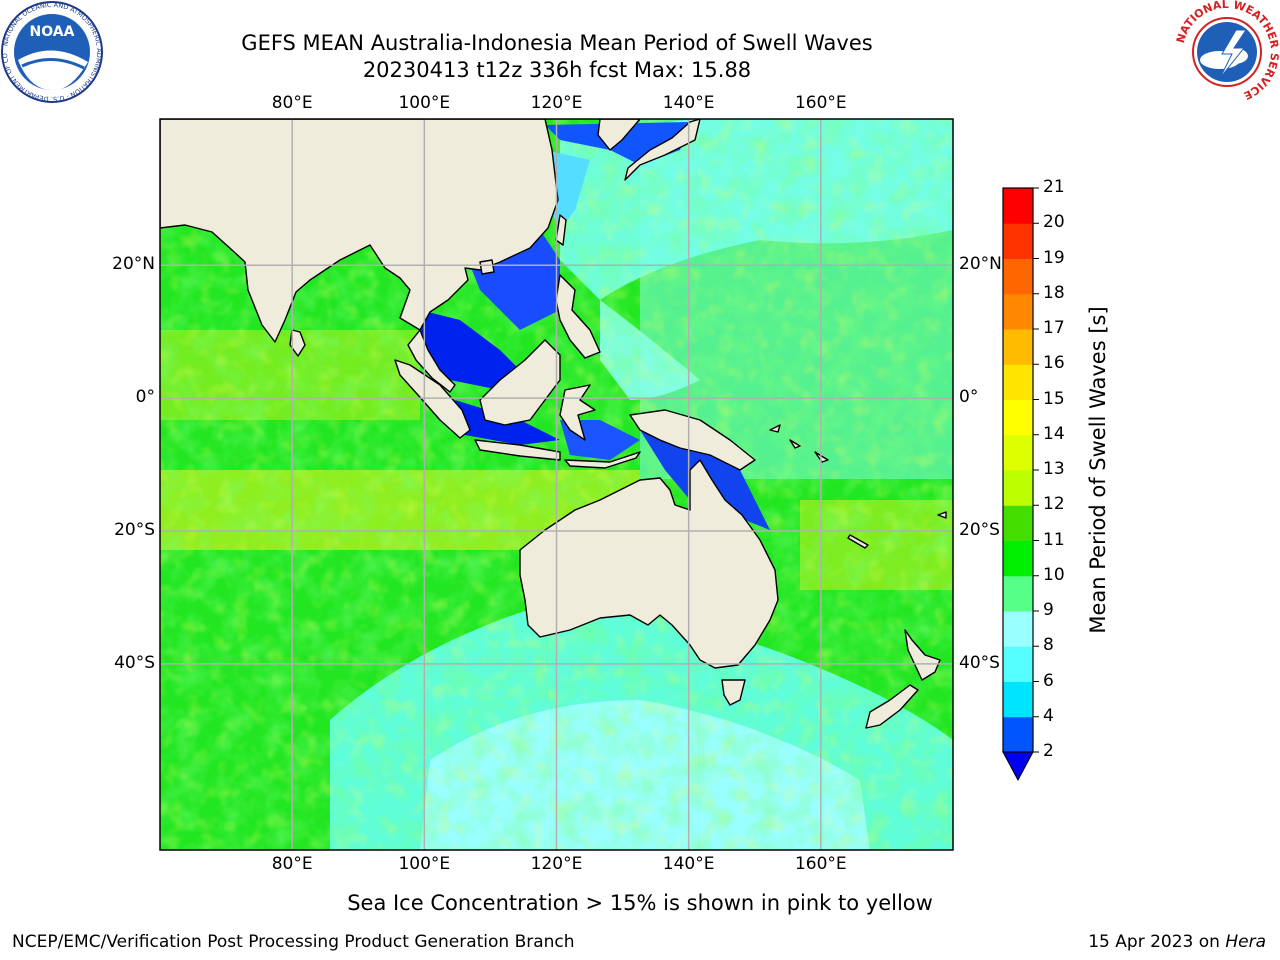  I want to click on colorbar-tick-label: 17, so click(1054, 328).